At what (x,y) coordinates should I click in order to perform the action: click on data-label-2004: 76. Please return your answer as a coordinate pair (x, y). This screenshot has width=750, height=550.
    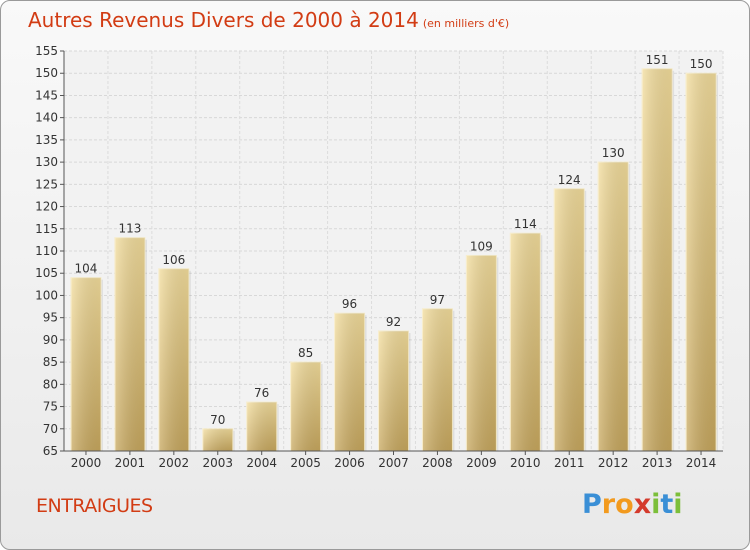
    Looking at the image, I should click on (261, 393).